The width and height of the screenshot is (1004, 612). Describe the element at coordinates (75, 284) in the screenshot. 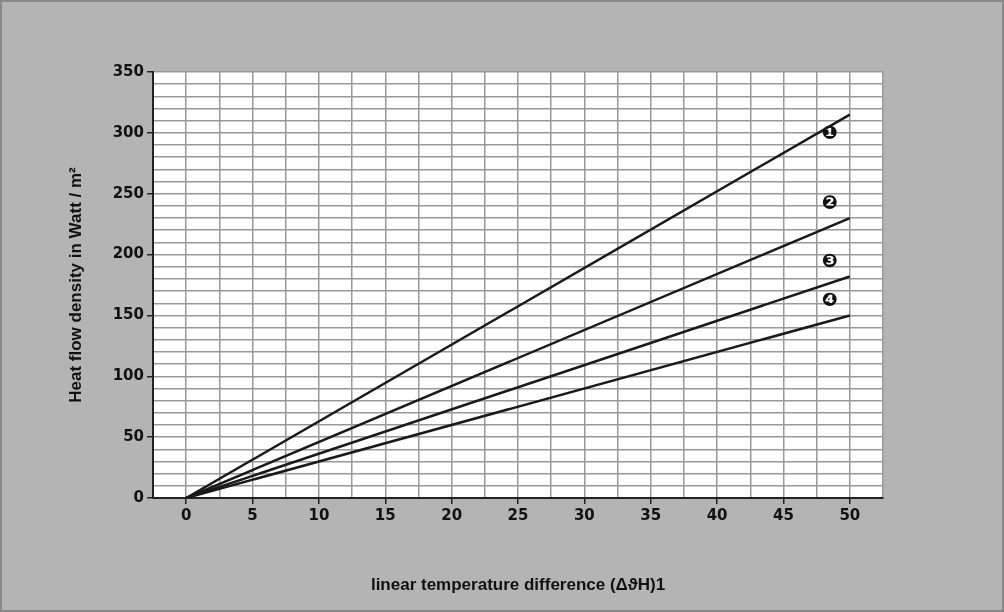

I see `y-axis-title: Heat flow density in Watt / m²` at that location.